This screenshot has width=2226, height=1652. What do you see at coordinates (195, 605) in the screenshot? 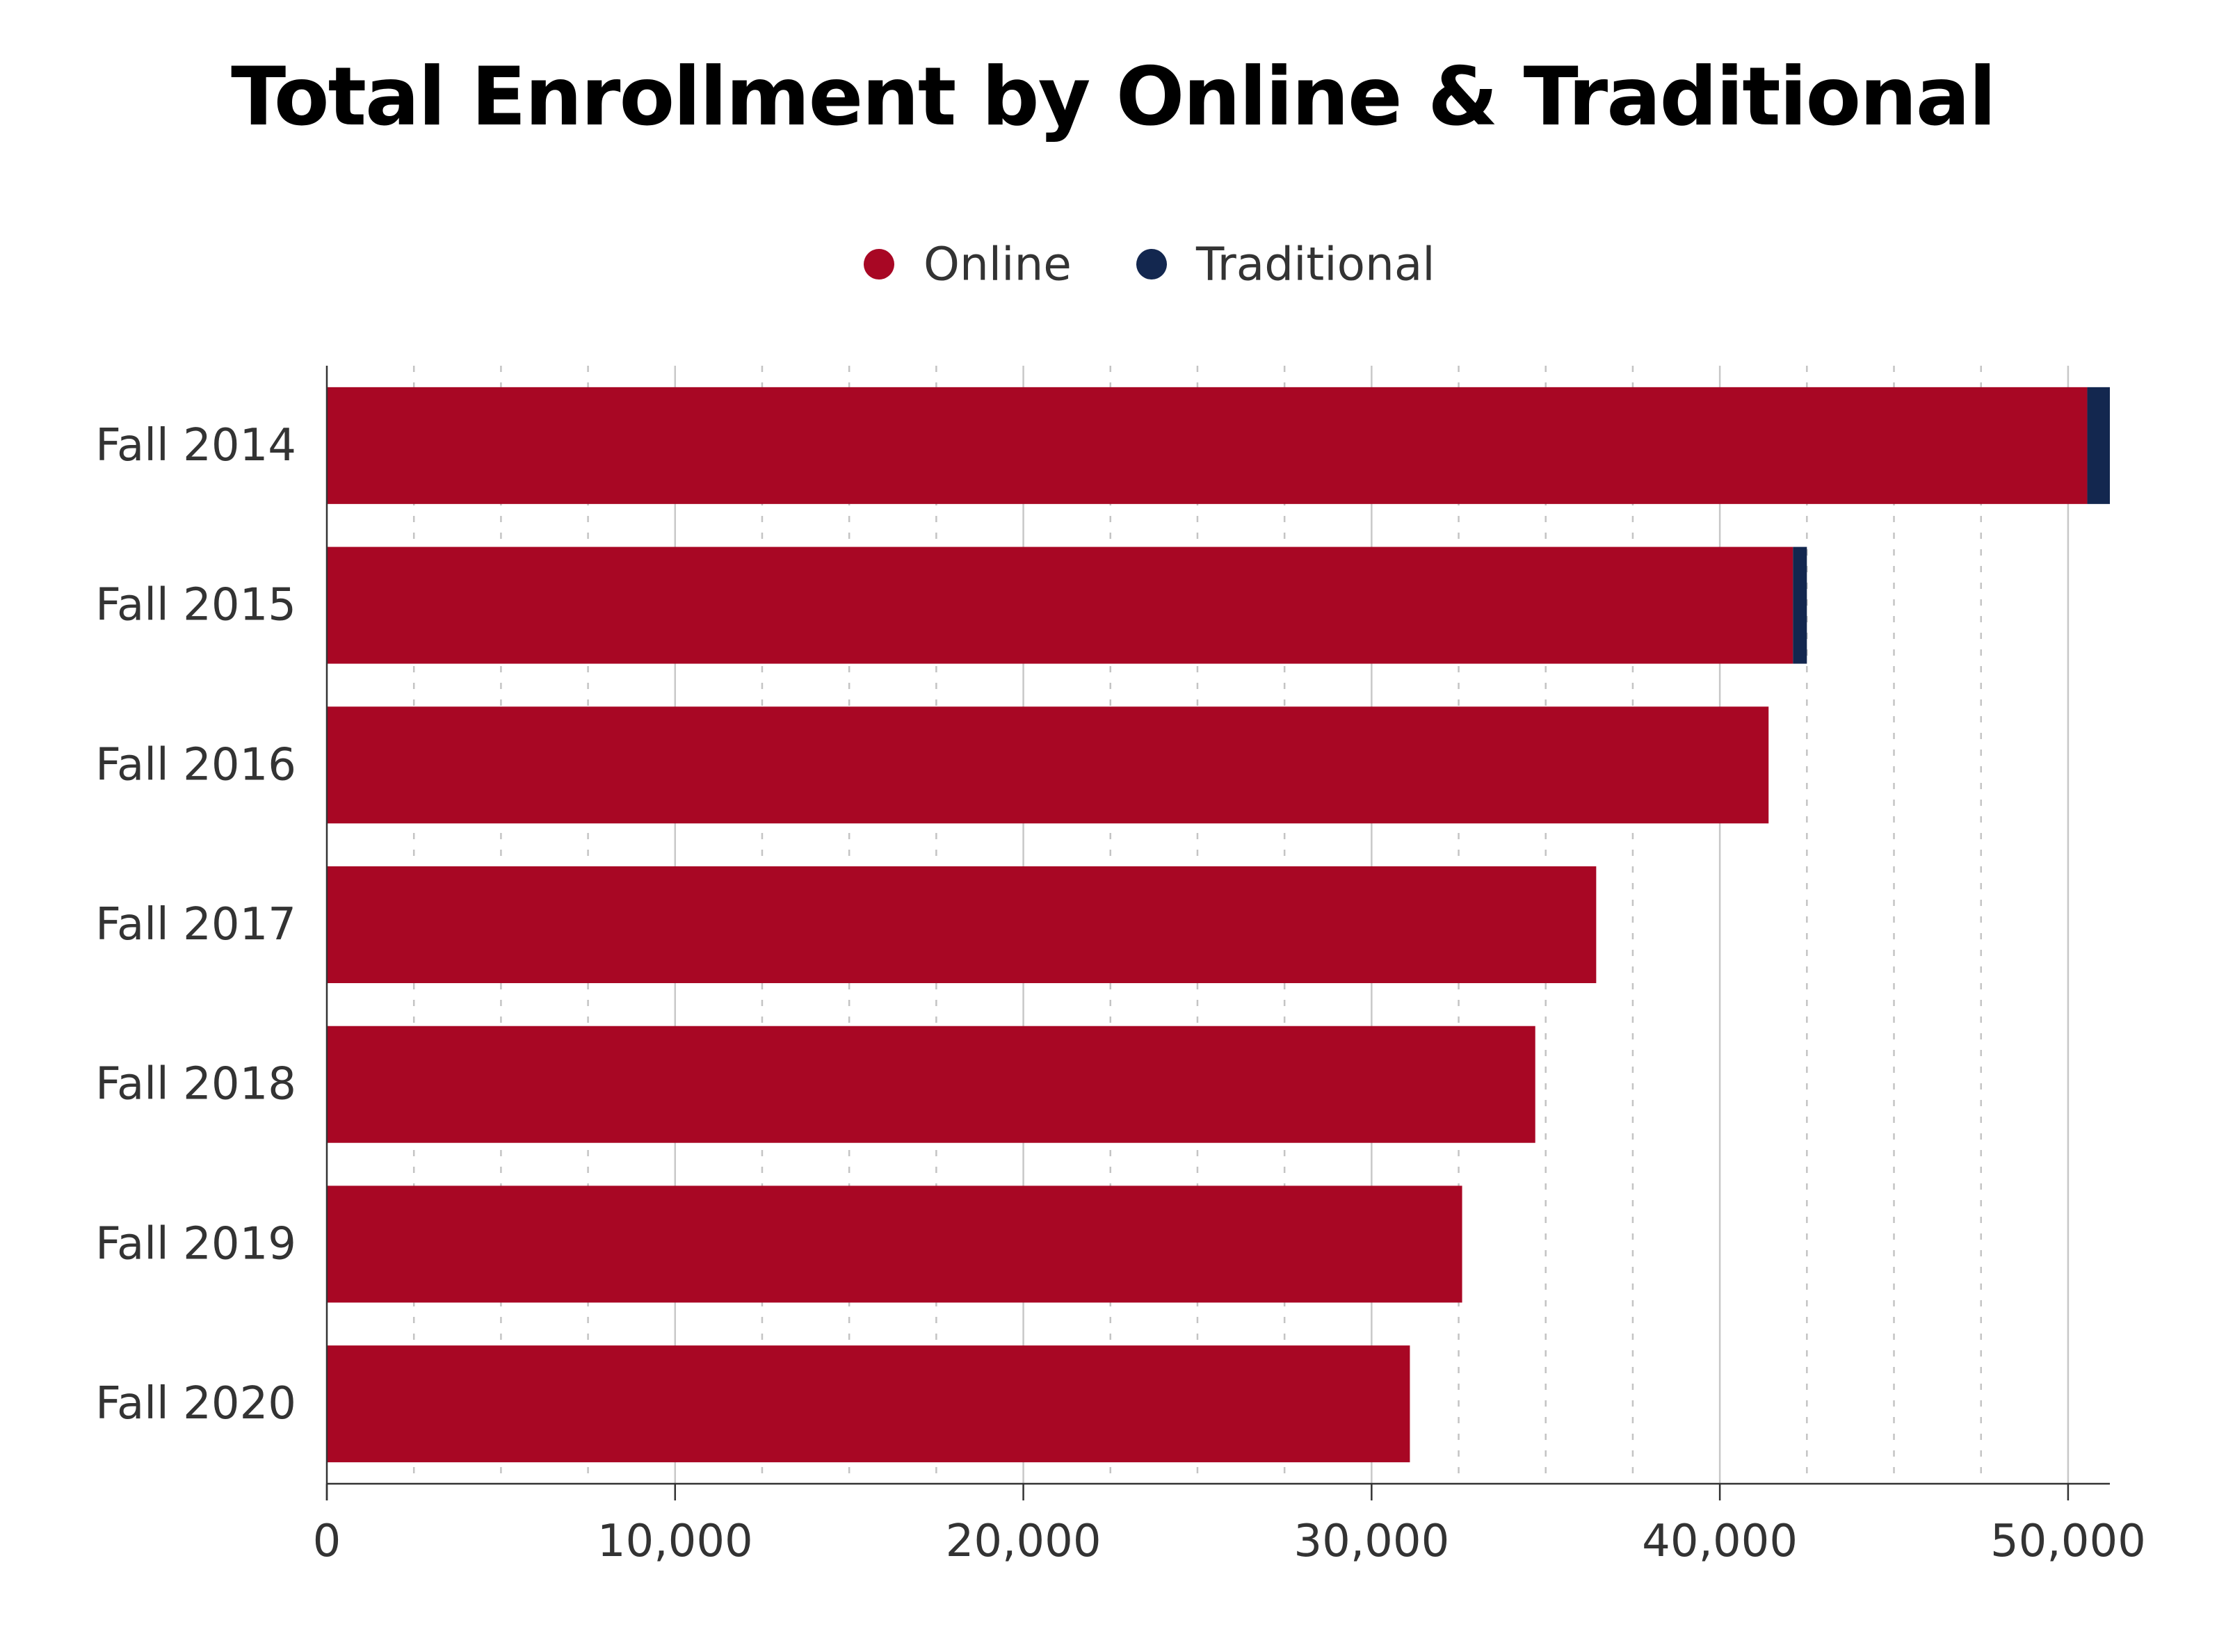
I see `y-tick-label: Fall 2015` at bounding box center [195, 605].